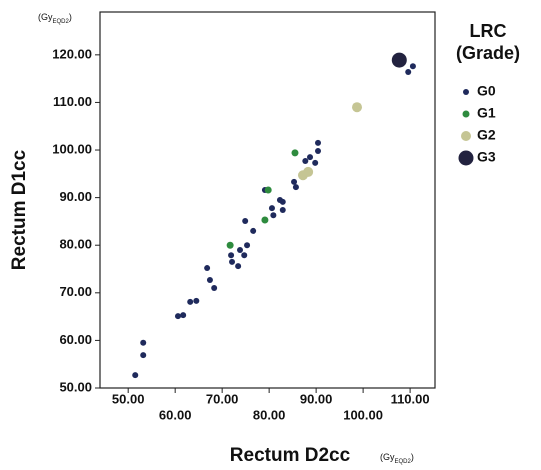 Image resolution: width=541 pixels, height=470 pixels. What do you see at coordinates (222, 398) in the screenshot?
I see `x-tick-label: 70.00` at bounding box center [222, 398].